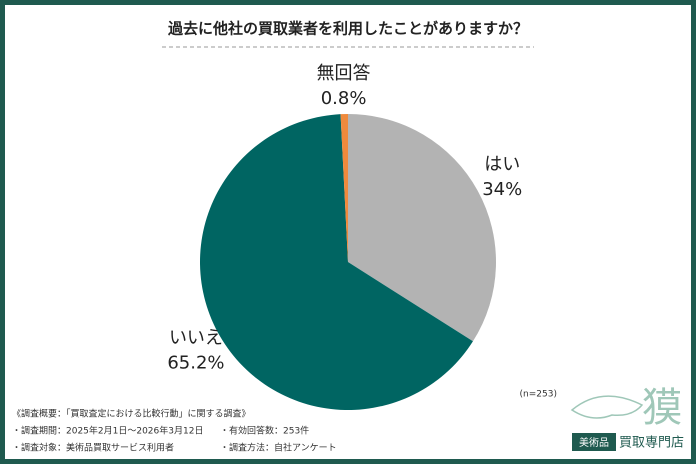 Image resolution: width=696 pixels, height=468 pixels. Describe the element at coordinates (607, 407) in the screenshot. I see `logo-icon` at that location.